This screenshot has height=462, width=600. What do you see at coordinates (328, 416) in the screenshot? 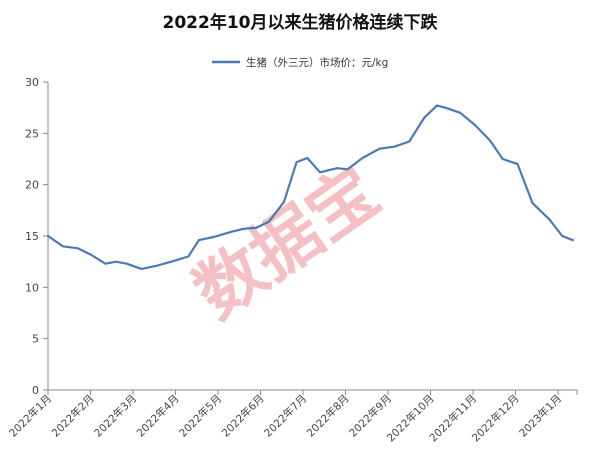
I see `x-tick-label: 2022年8月` at bounding box center [328, 416].